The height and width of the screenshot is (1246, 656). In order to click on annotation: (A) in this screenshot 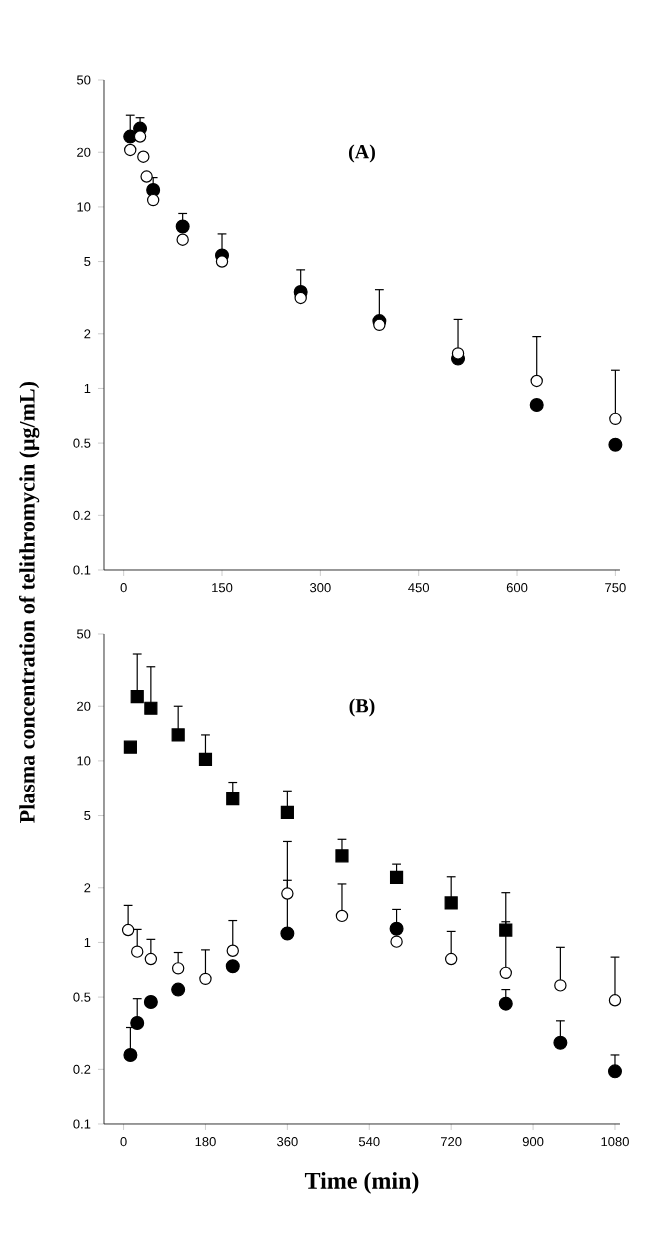, I will do `click(361, 153)`.